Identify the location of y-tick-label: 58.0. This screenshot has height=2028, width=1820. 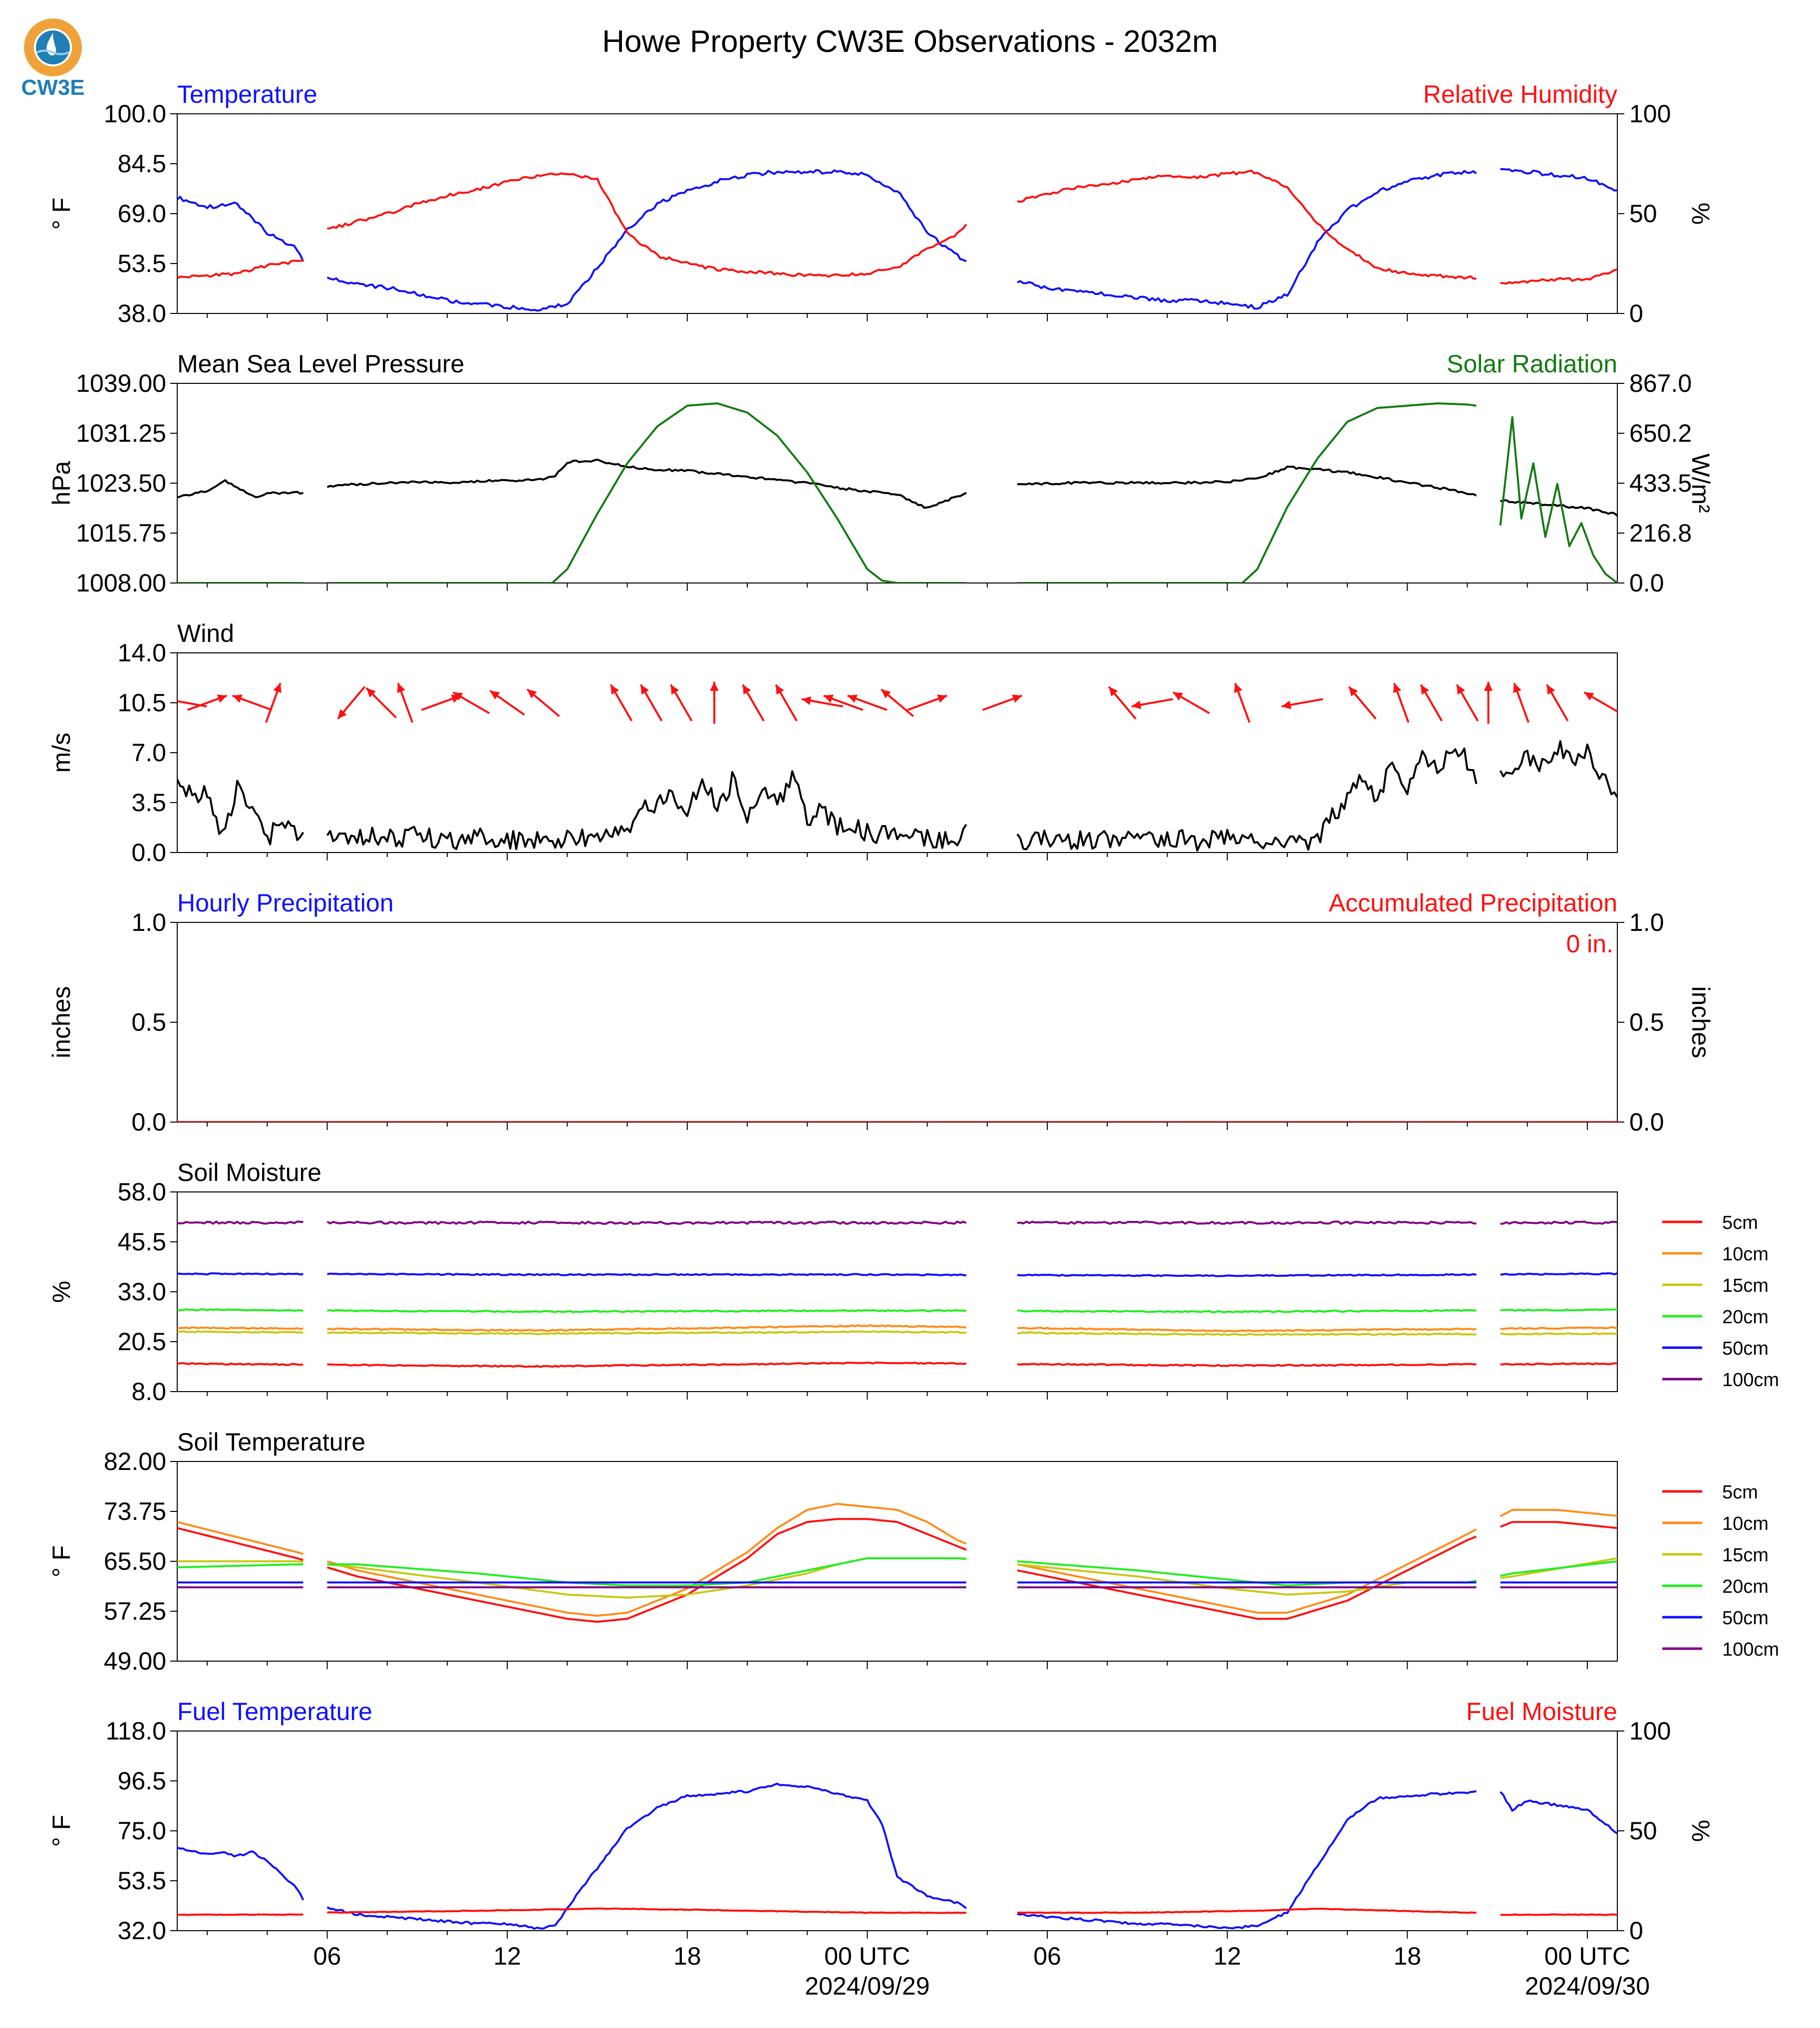
(142, 1192).